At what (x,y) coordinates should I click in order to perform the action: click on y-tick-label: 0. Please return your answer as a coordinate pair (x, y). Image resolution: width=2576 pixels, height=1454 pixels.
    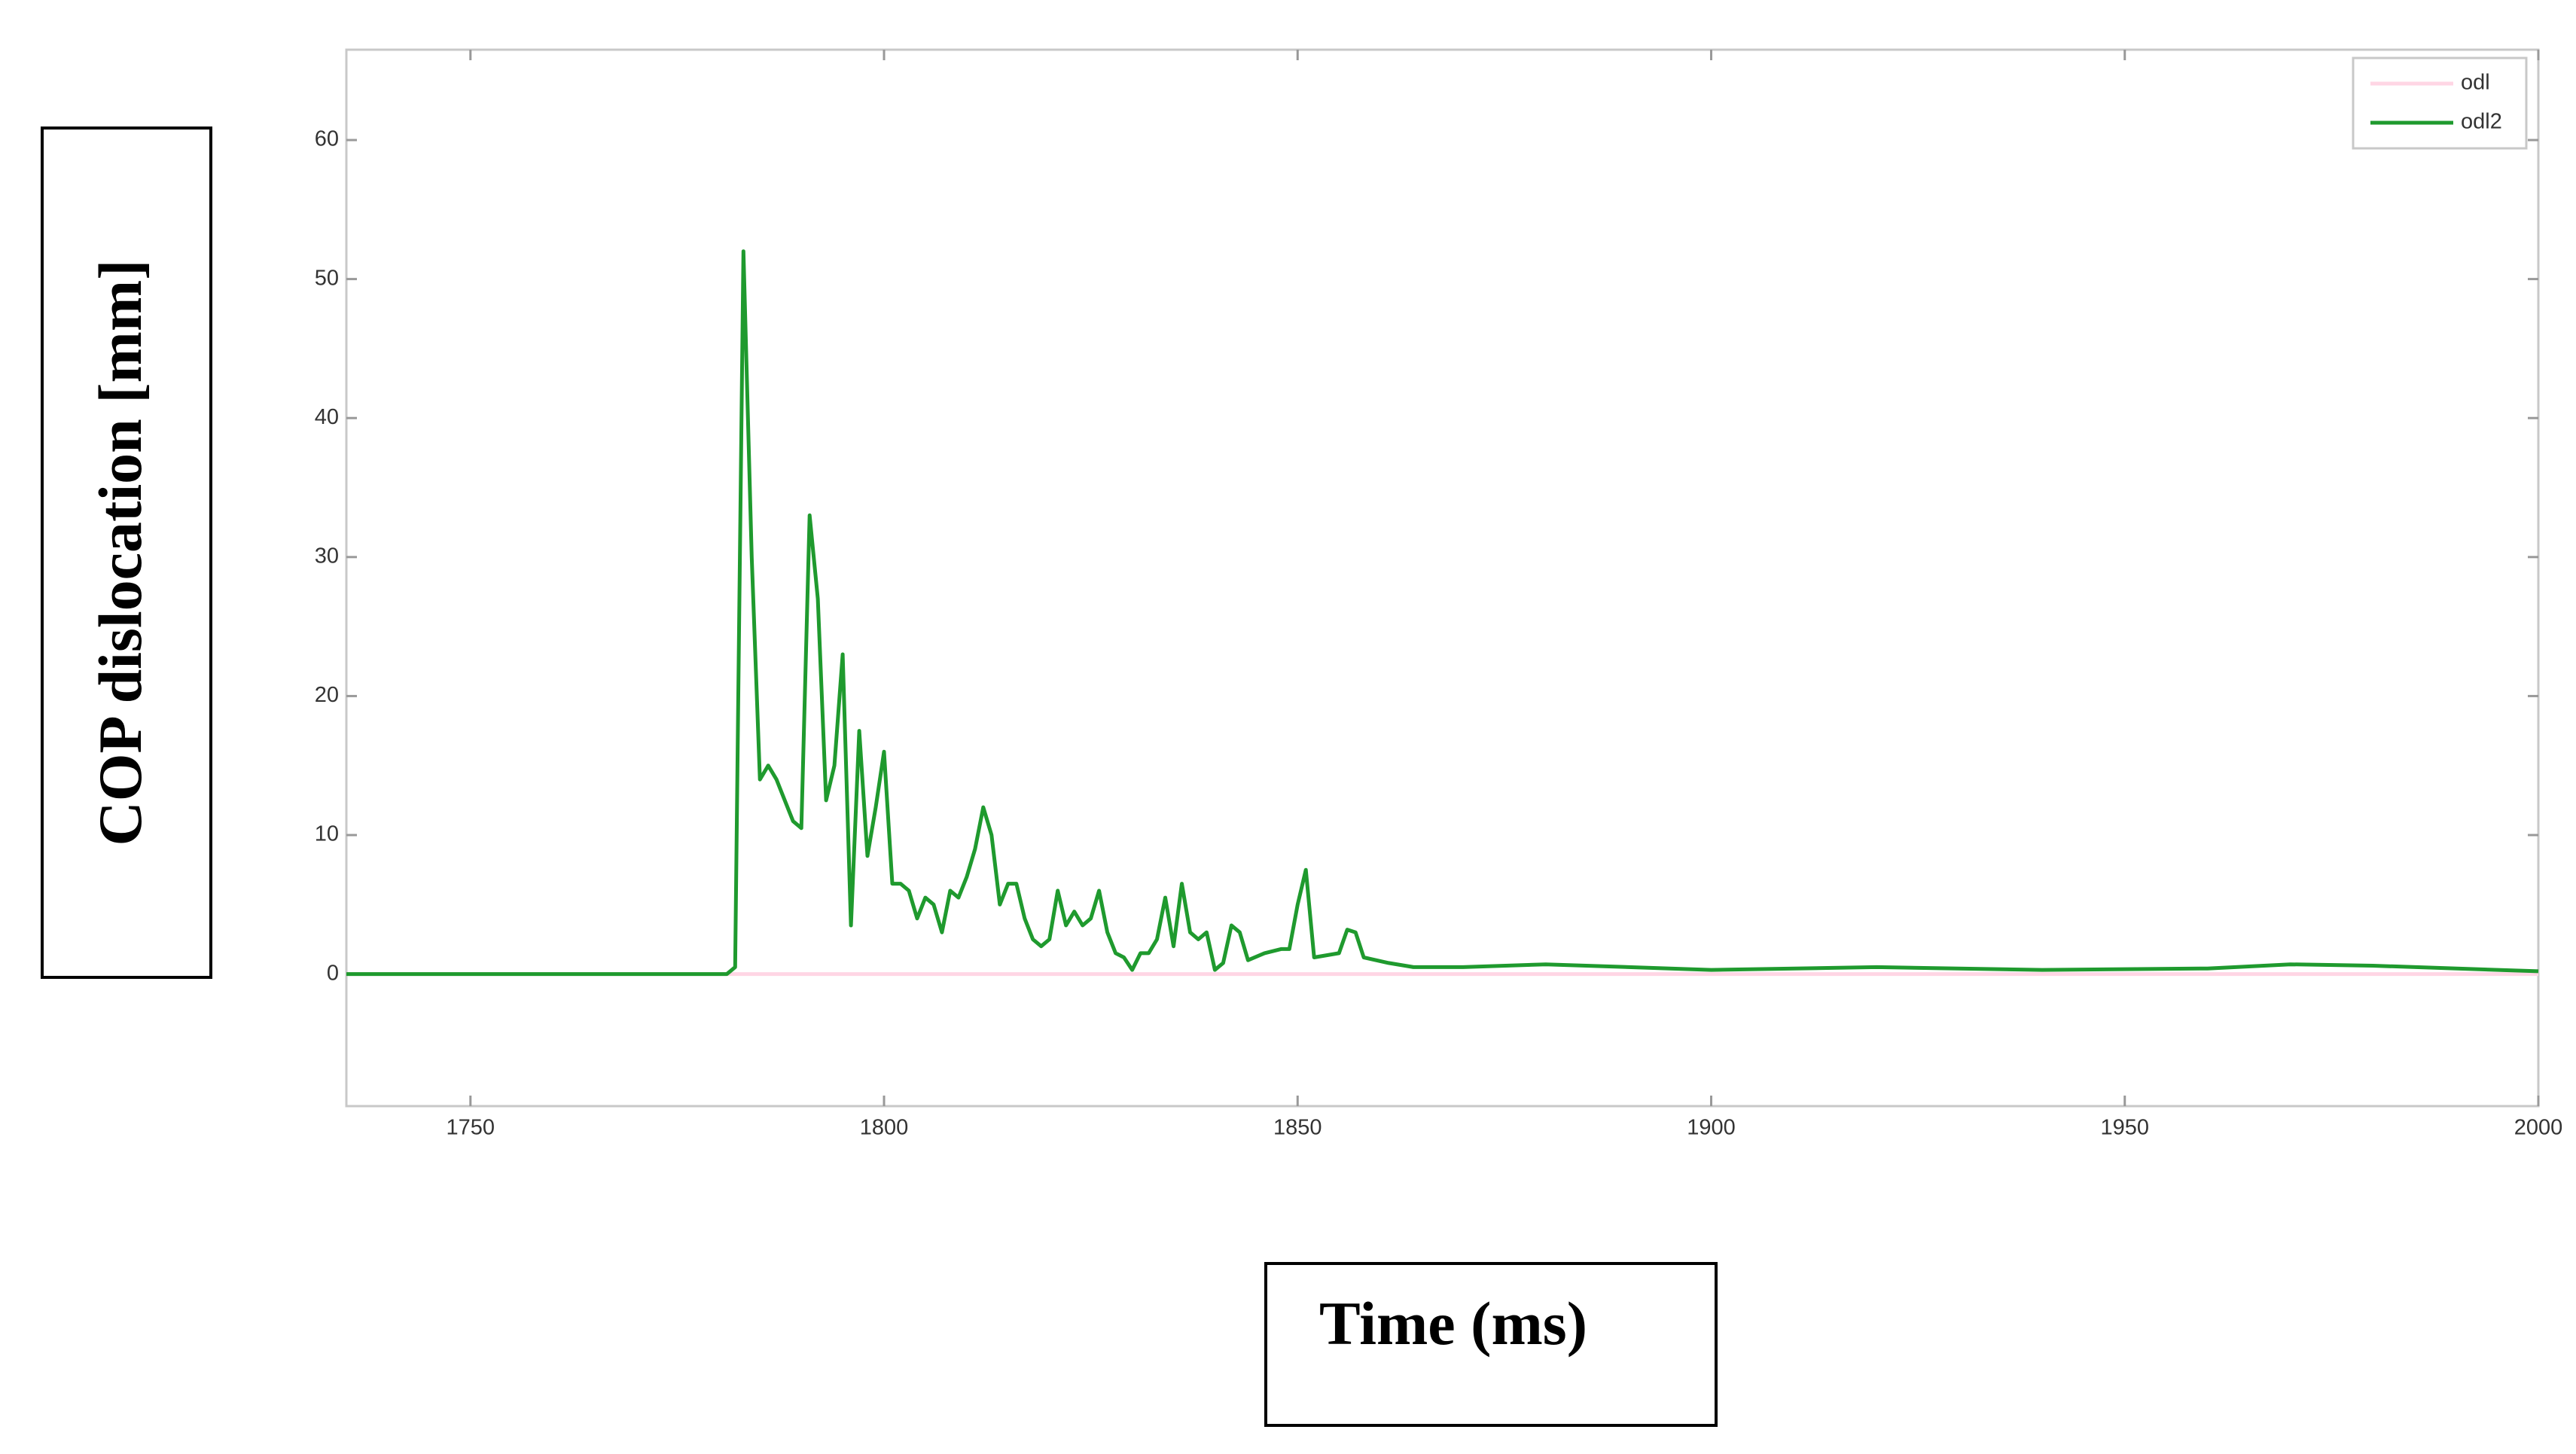
    Looking at the image, I should click on (333, 973).